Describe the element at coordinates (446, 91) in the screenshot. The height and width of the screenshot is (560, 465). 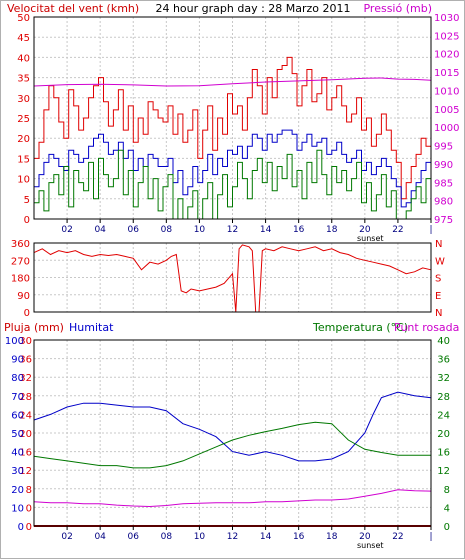
I see `pressure-tick: 1010` at that location.